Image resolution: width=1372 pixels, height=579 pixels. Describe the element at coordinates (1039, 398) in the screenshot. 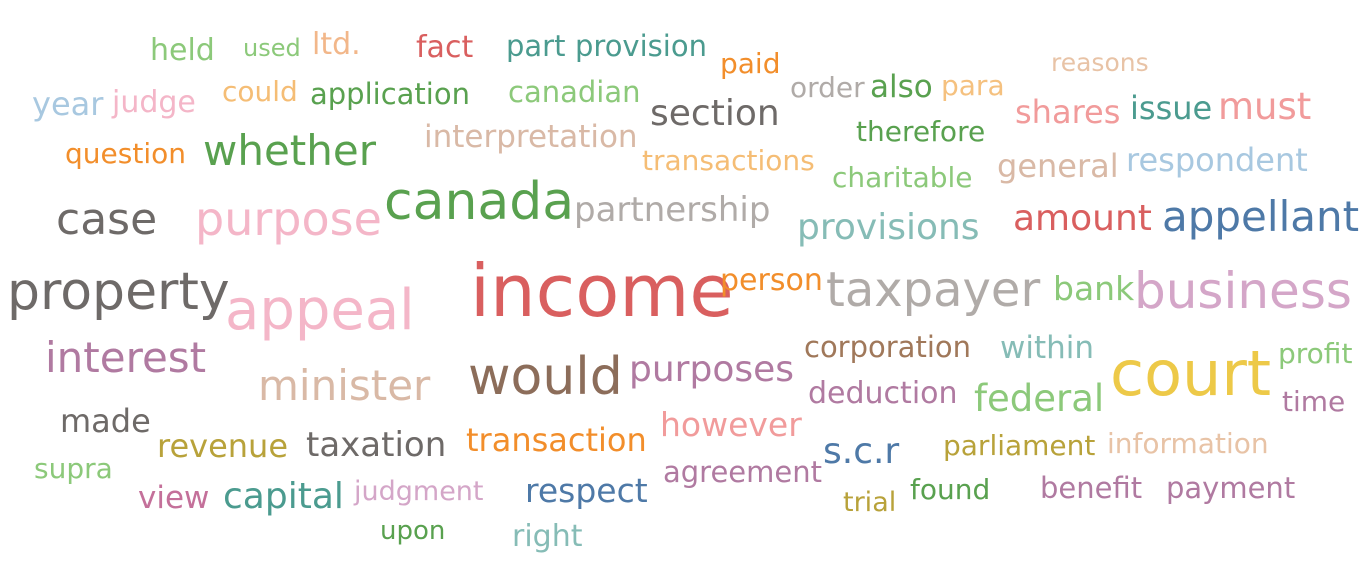

I see `word-federal: federal` at that location.